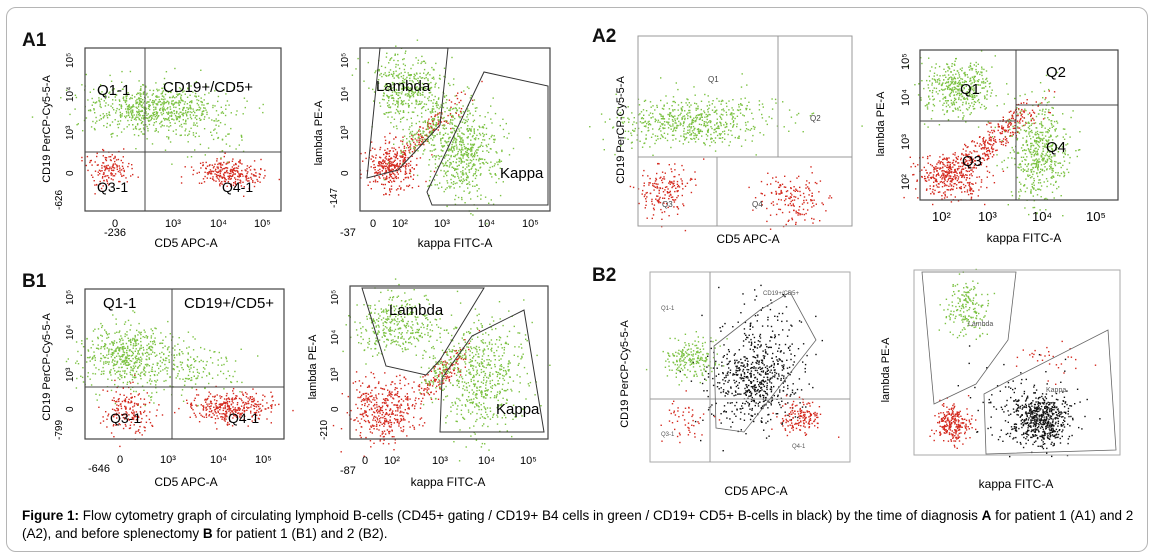 This screenshot has width=1155, height=560. Describe the element at coordinates (34, 281) in the screenshot. I see `panel-label-b1: B1` at that location.